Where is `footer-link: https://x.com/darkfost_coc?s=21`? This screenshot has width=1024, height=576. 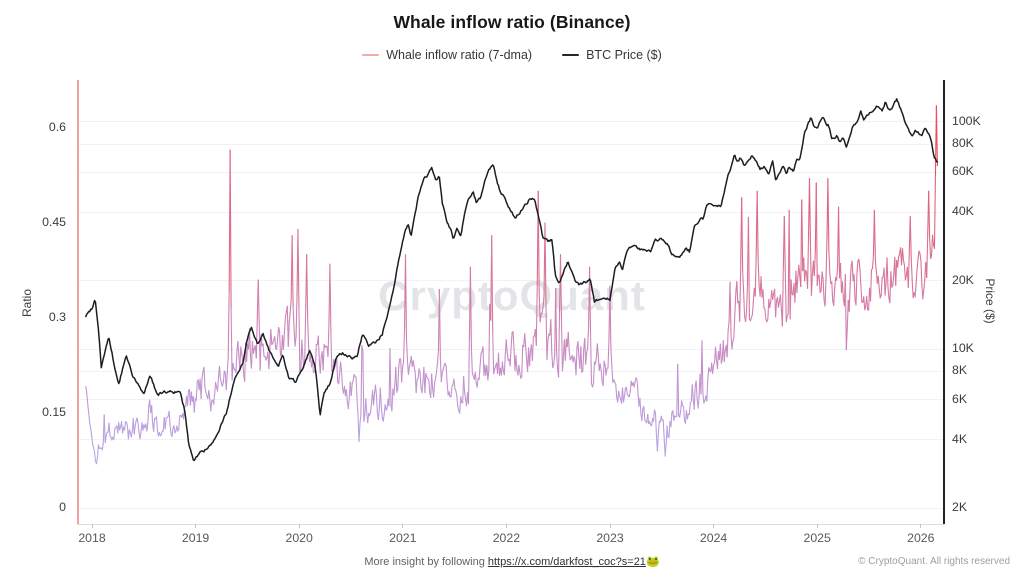 footer-link: https://x.com/darkfost_coc?s=21 is located at coordinates (566, 562).